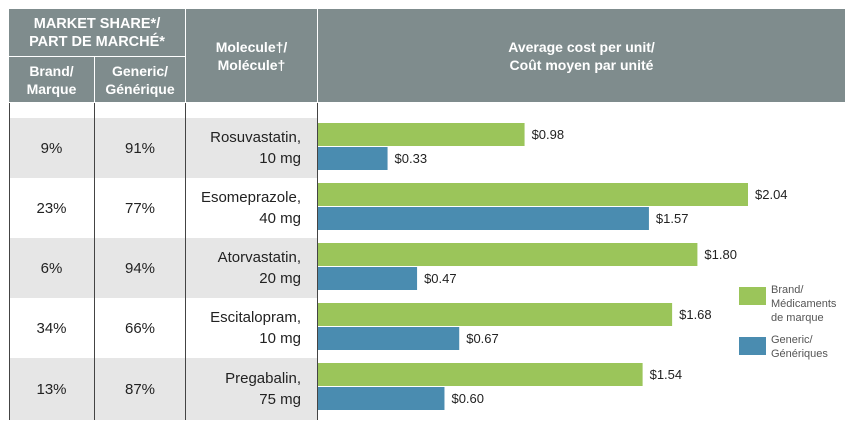  What do you see at coordinates (140, 389) in the screenshot?
I see `generic-share-cell: 87%` at bounding box center [140, 389].